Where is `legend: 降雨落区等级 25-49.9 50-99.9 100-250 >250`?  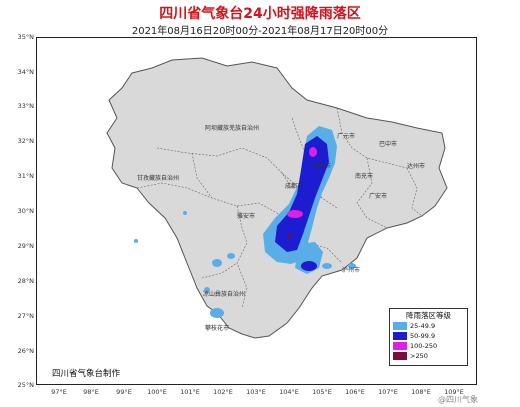 legend: 降雨落区等级 25-49.9 50-99.9 100-250 >250 is located at coordinates (428, 337).